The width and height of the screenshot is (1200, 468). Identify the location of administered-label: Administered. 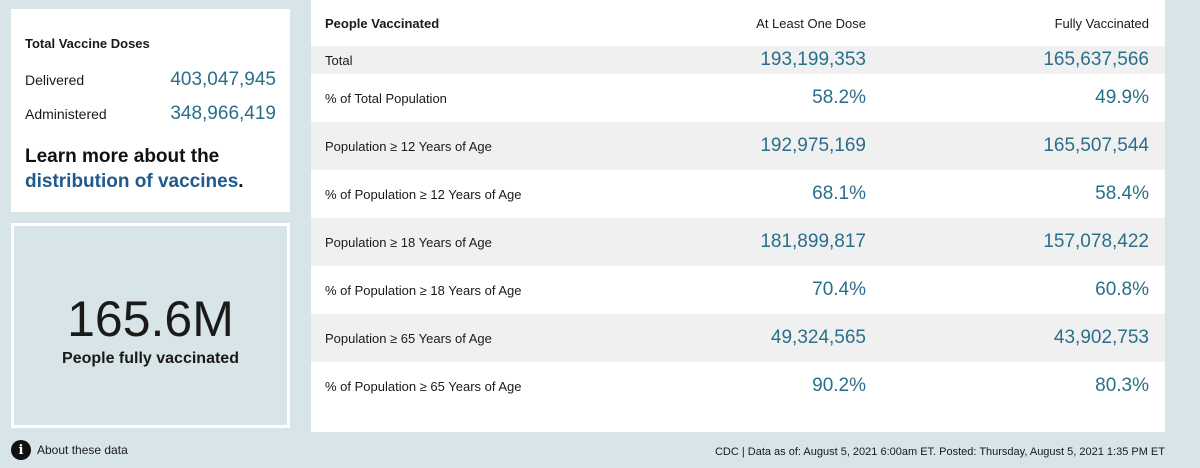
(66, 114).